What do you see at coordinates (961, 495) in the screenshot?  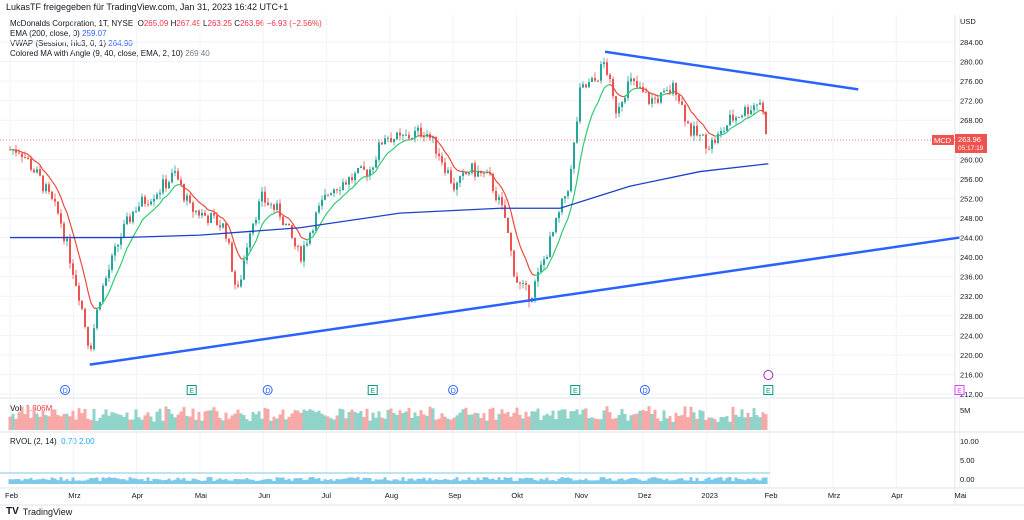 I see `x-tick-label: Mai` at bounding box center [961, 495].